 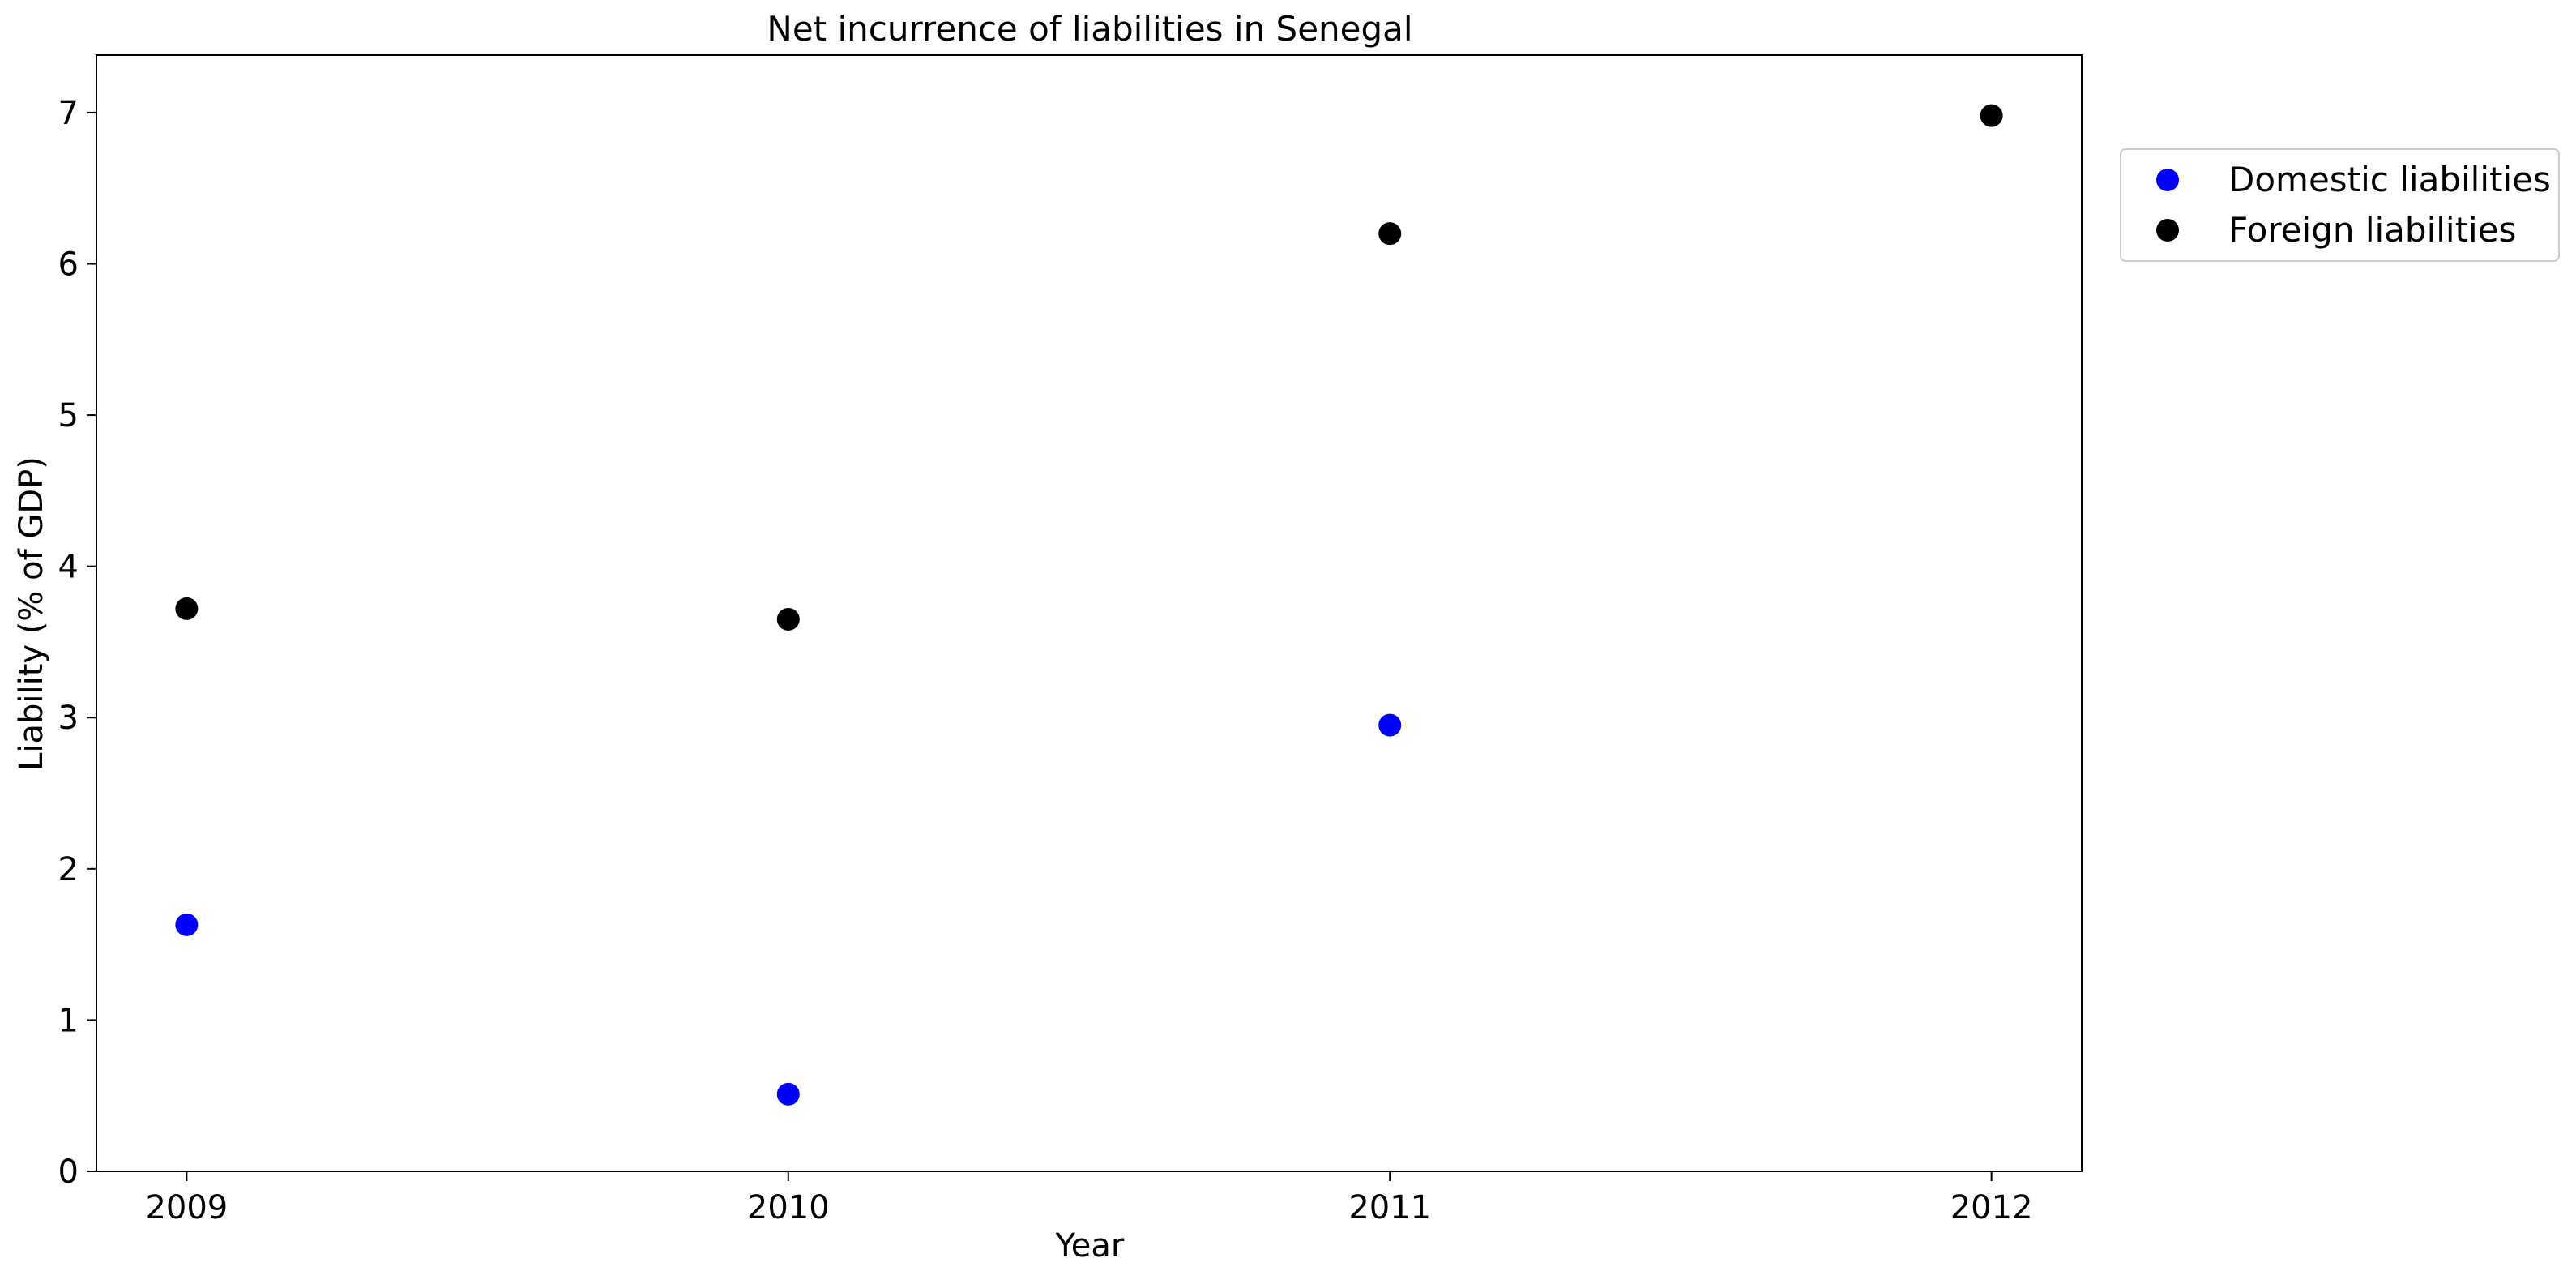 What do you see at coordinates (68, 264) in the screenshot?
I see `y-tick-label: 6` at bounding box center [68, 264].